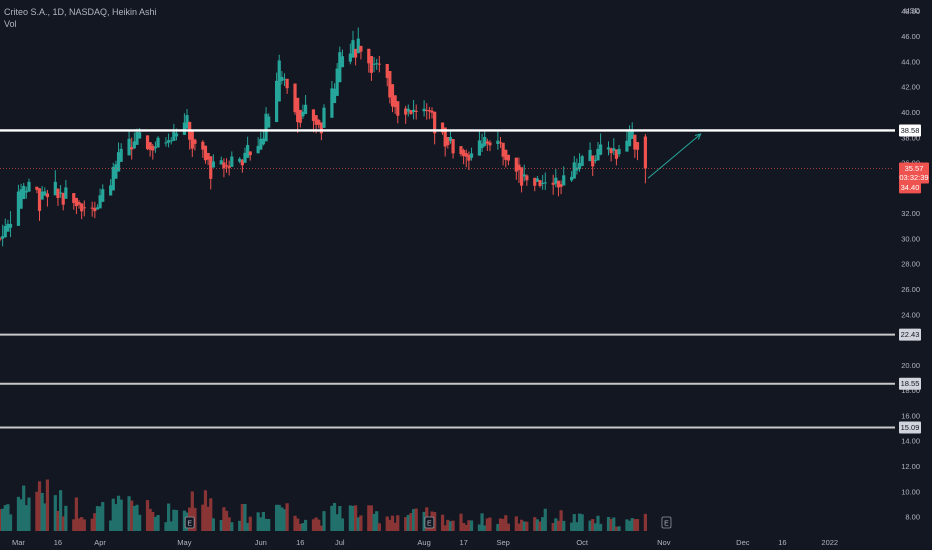  What do you see at coordinates (910, 187) in the screenshot?
I see `low-price-badge` at bounding box center [910, 187].